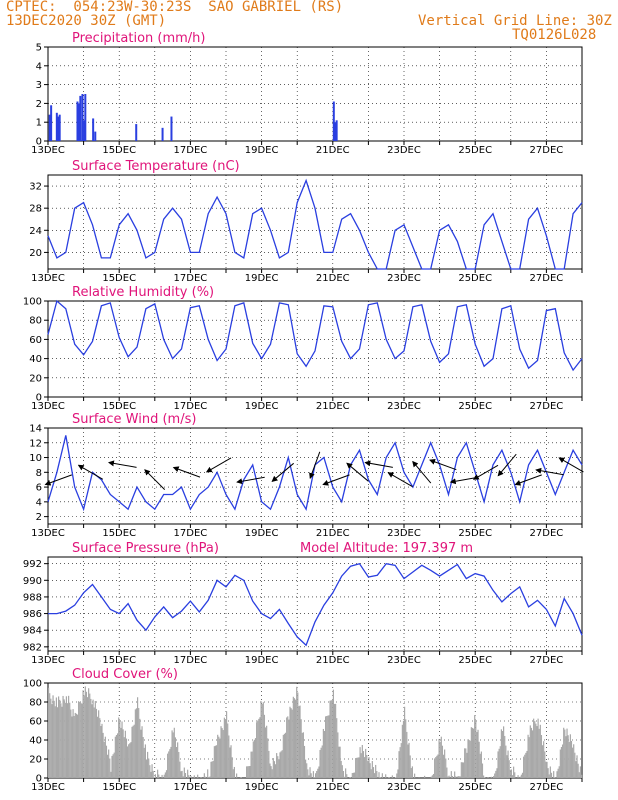 This screenshot has height=800, width=618. I want to click on y-tick-label: 20, so click(35, 253).